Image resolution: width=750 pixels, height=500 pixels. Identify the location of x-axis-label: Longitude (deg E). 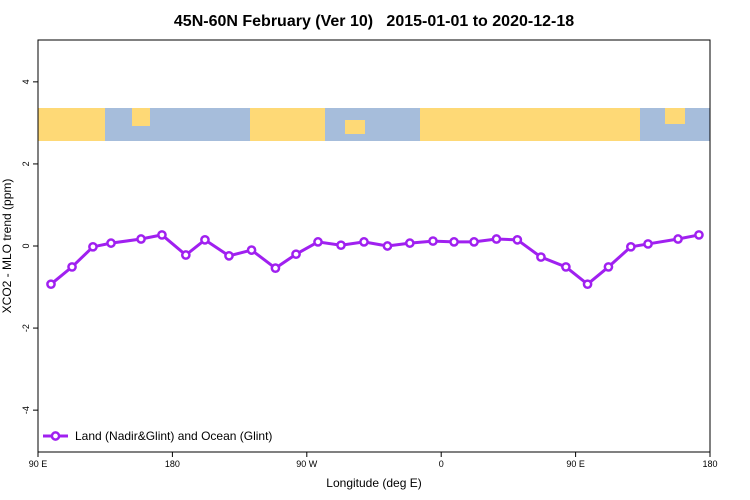
(373, 483).